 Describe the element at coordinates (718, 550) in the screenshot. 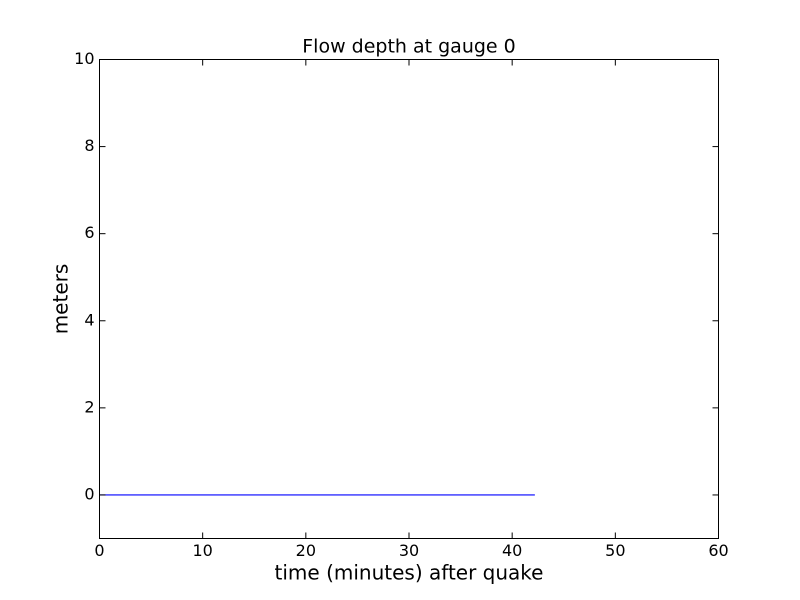

I see `x-tick-label: 60` at that location.